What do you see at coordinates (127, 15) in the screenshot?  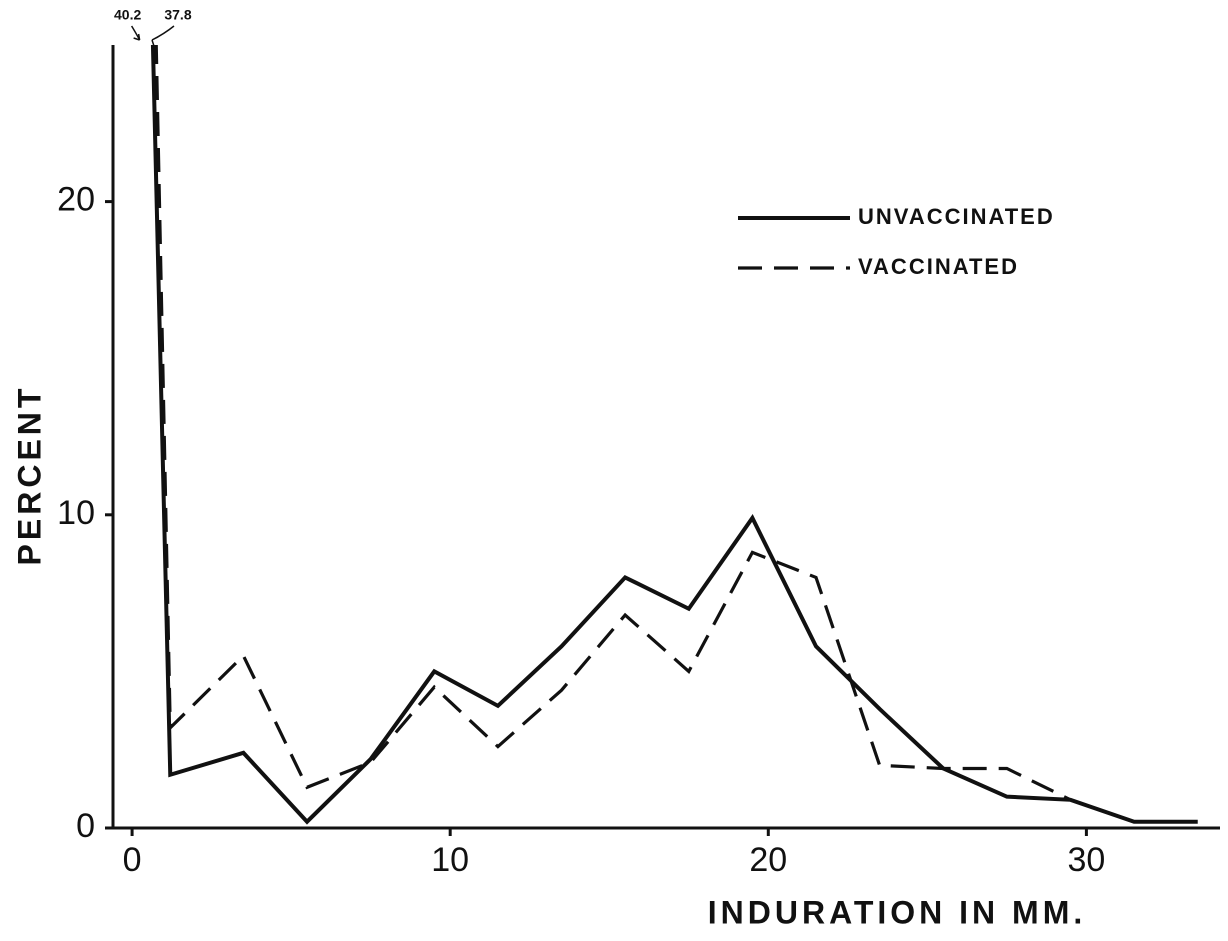 I see `annotation: 40.2` at bounding box center [127, 15].